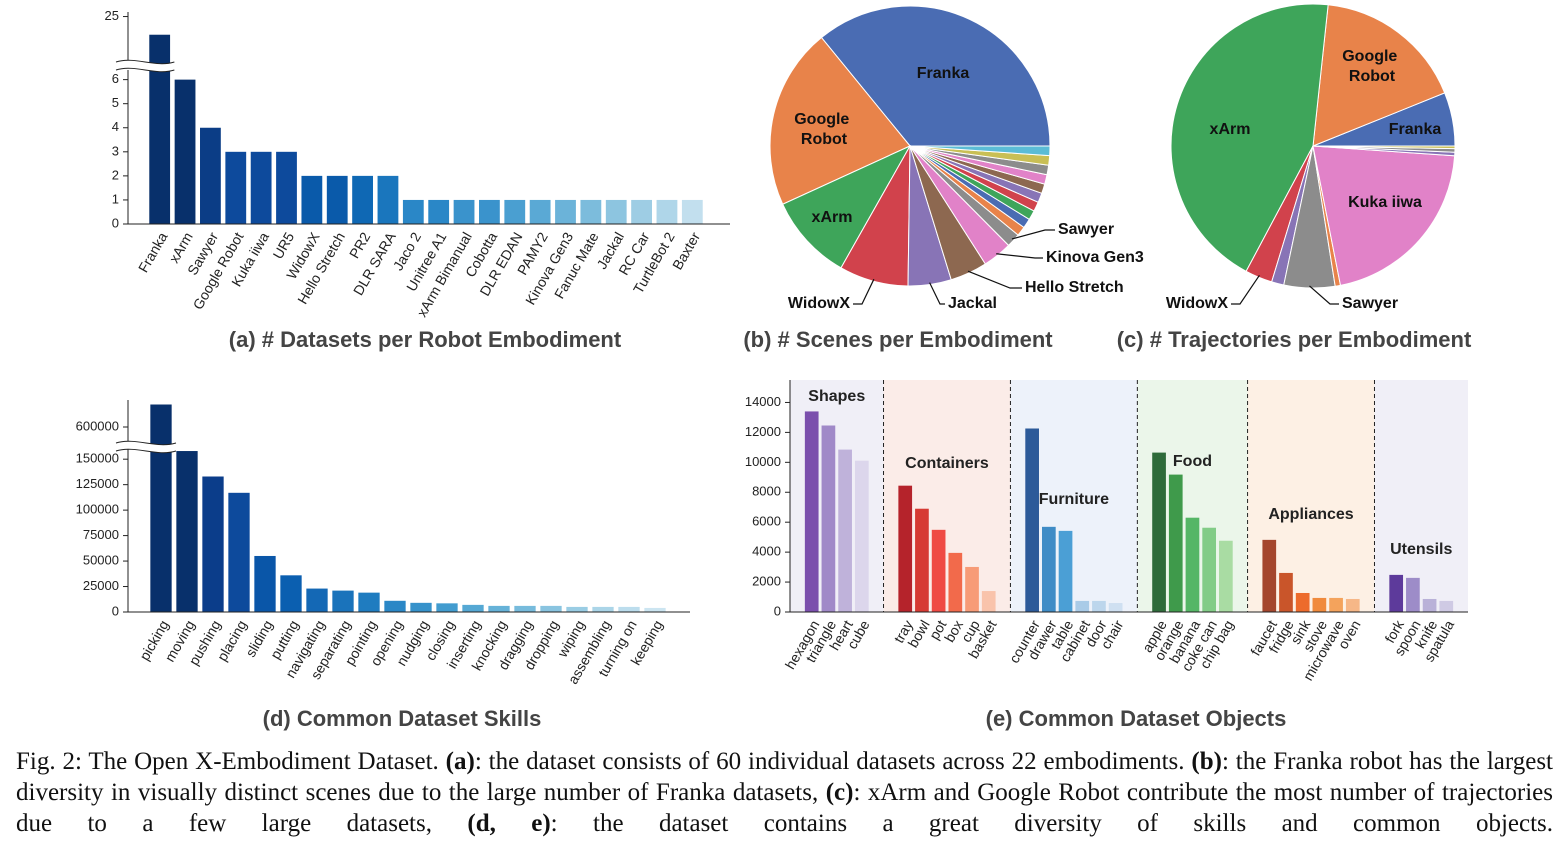 Image resolution: width=1567 pixels, height=847 pixels. I want to click on y-tick-label: 5, so click(115, 102).